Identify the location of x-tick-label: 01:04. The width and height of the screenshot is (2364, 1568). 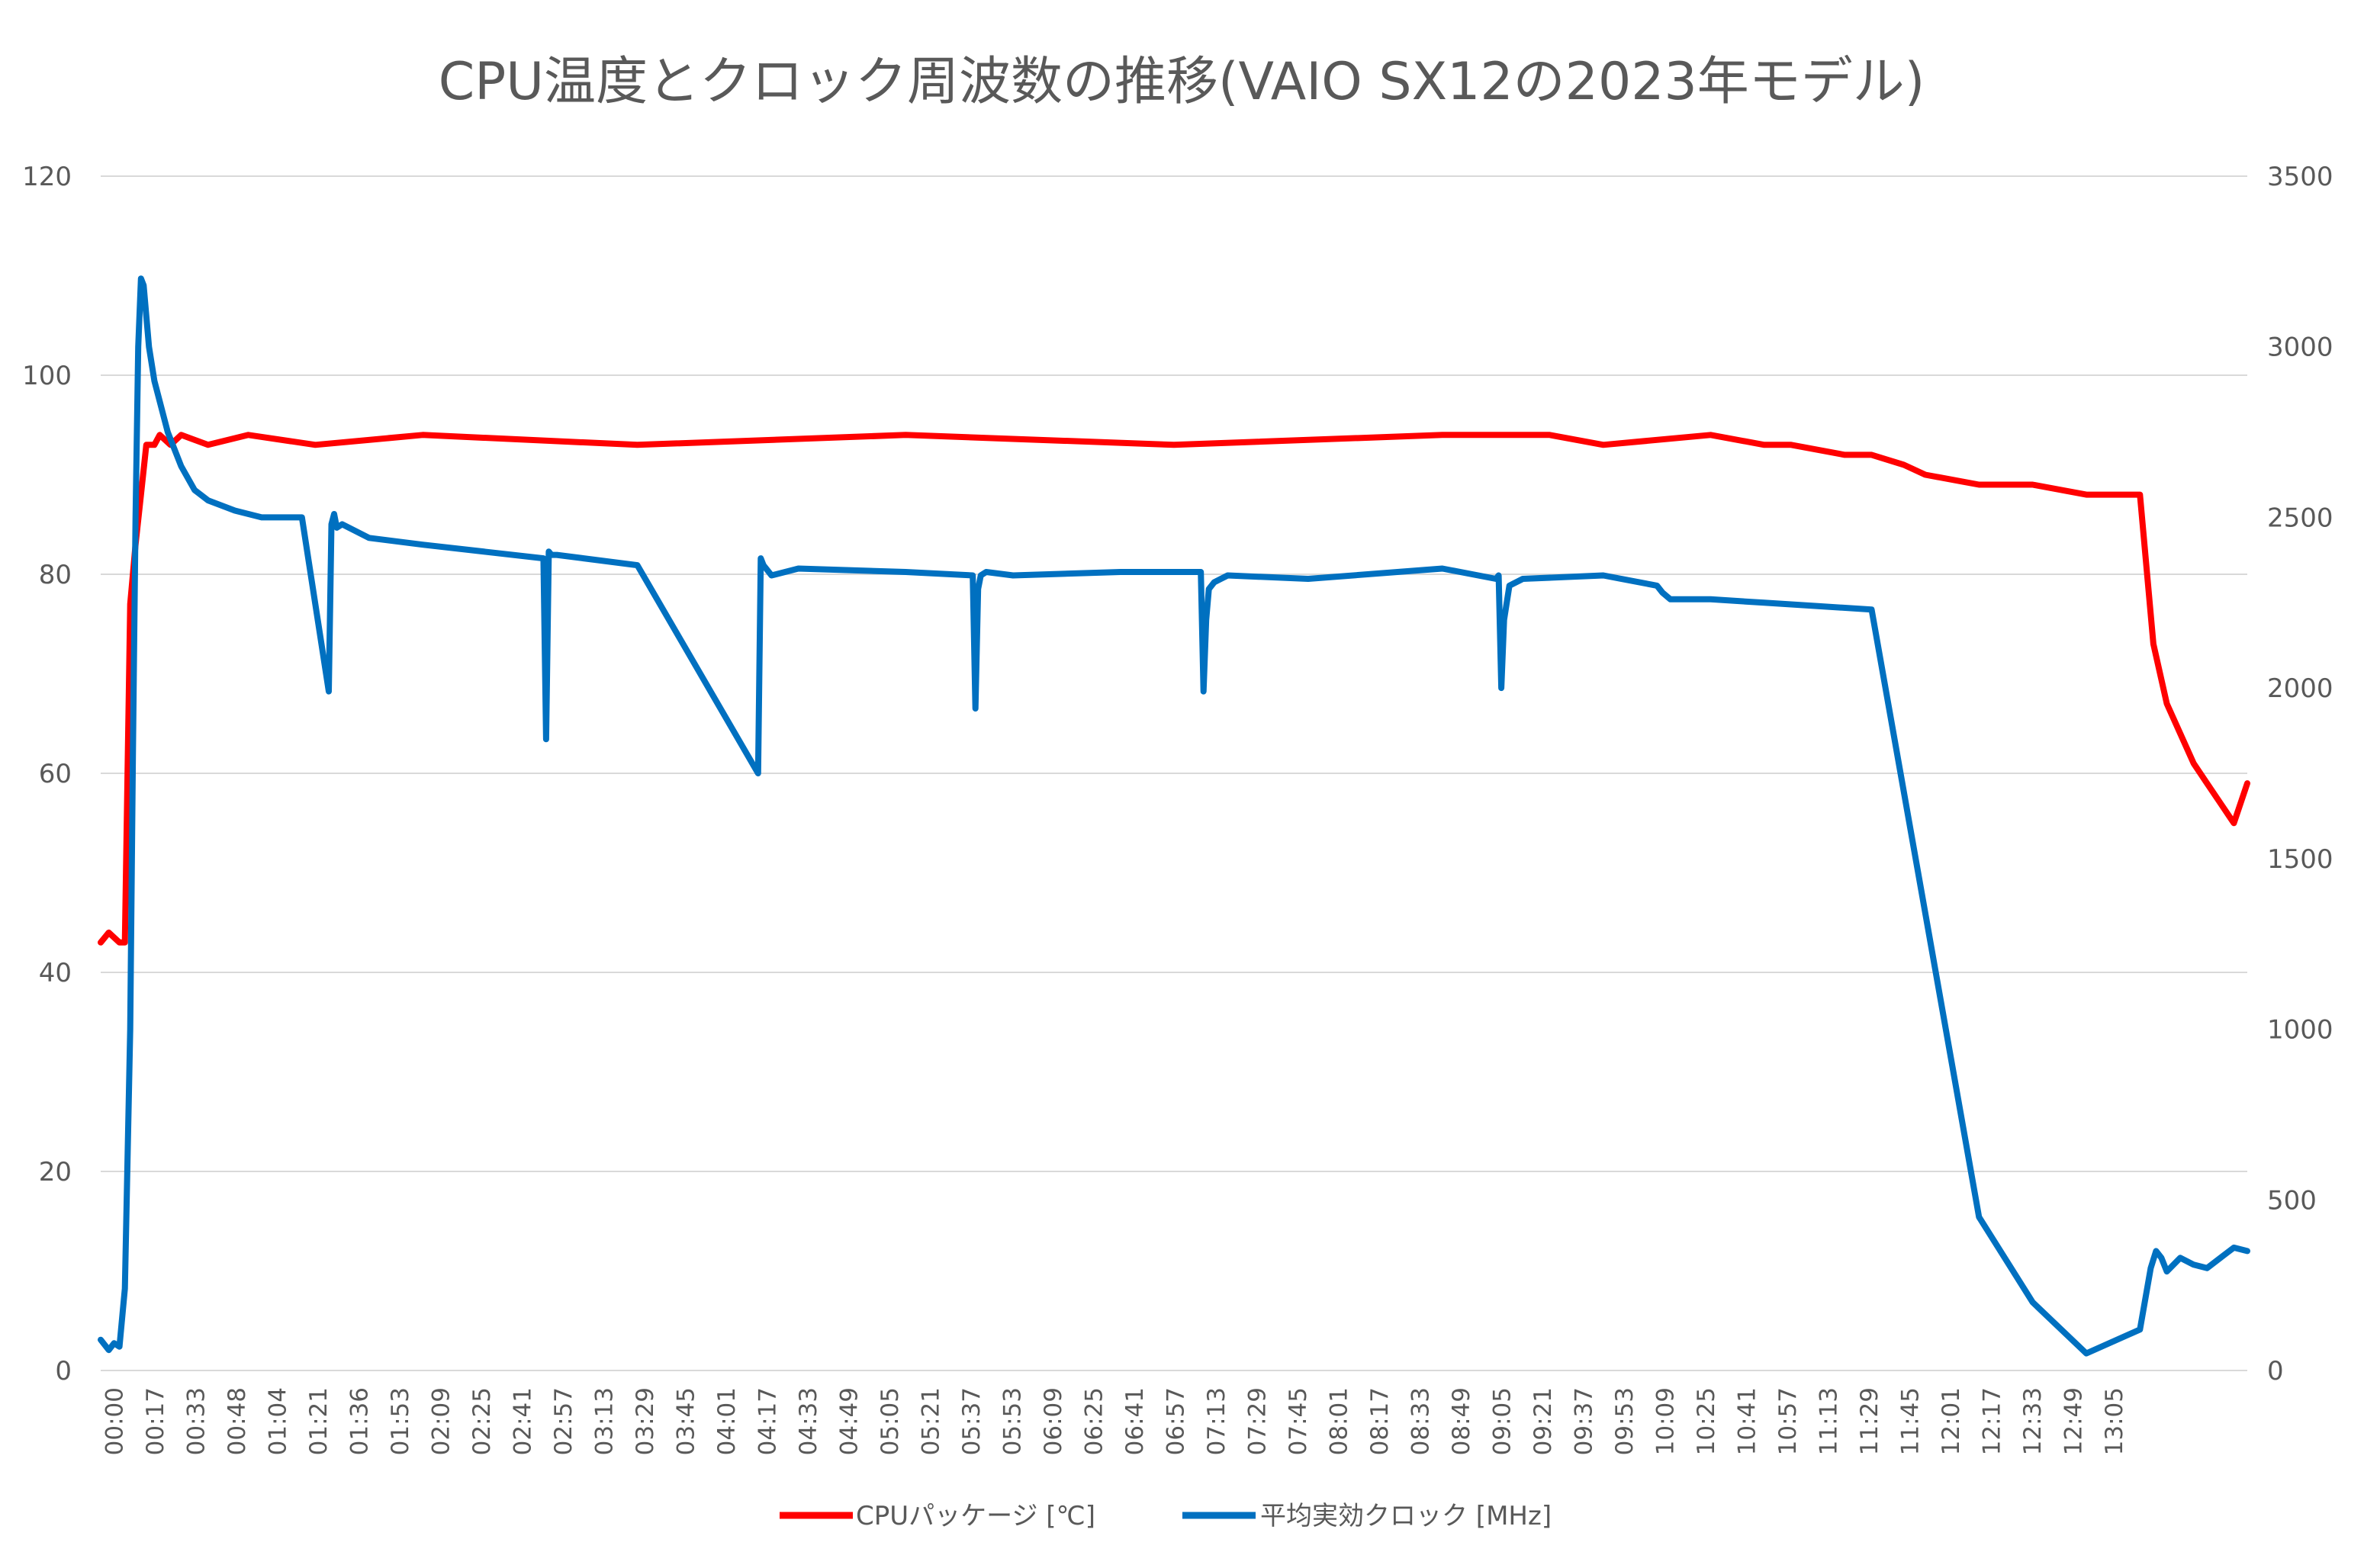
(278, 1421).